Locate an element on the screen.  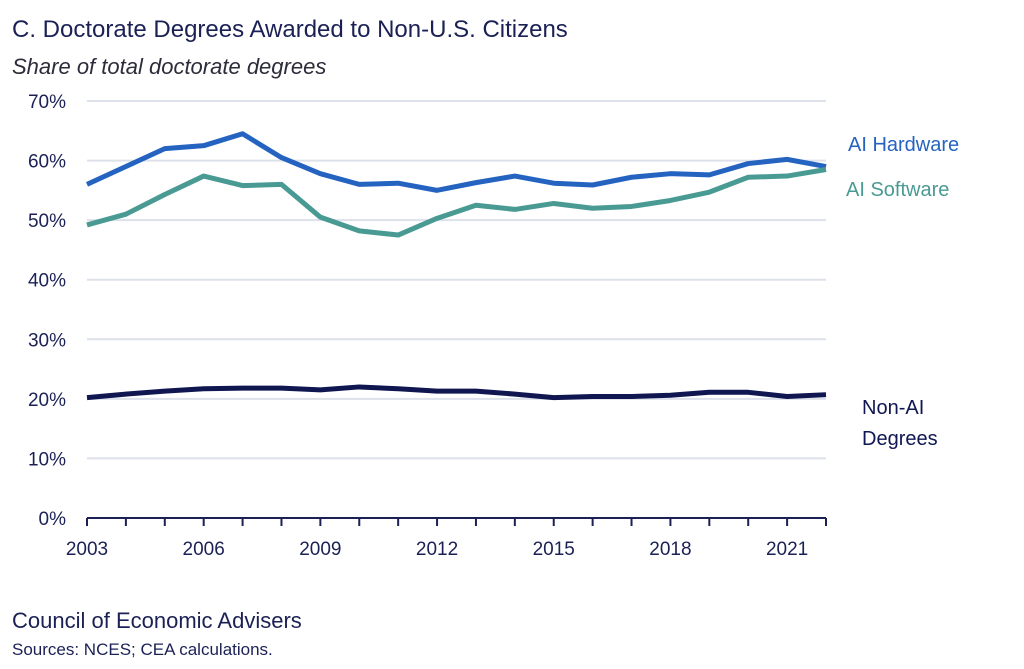
y-tick-label: 20% is located at coordinates (47, 400).